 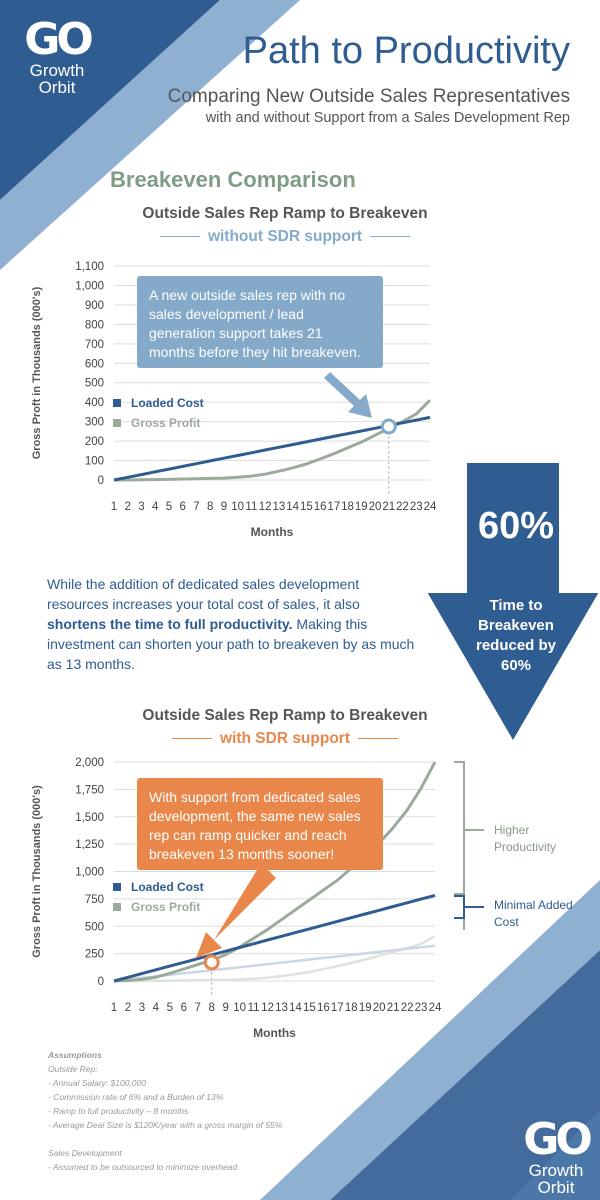 What do you see at coordinates (97, 1083) in the screenshot?
I see `assumption-item: - Annual Salary: $100,000` at bounding box center [97, 1083].